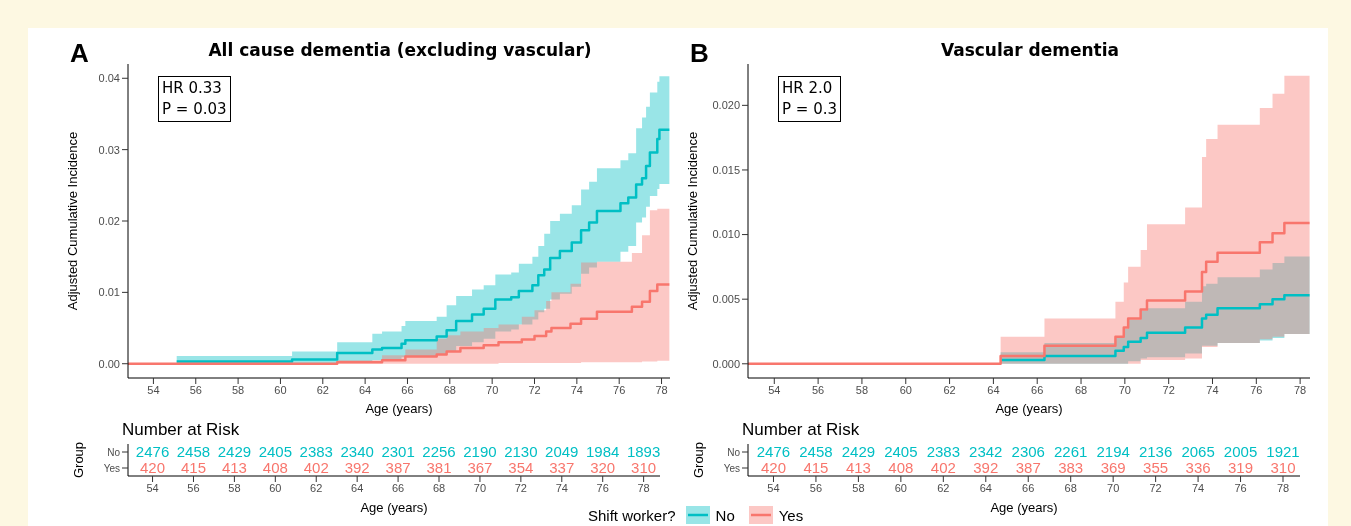 The image size is (1351, 526). What do you see at coordinates (562, 468) in the screenshot?
I see `data-label: 337` at bounding box center [562, 468].